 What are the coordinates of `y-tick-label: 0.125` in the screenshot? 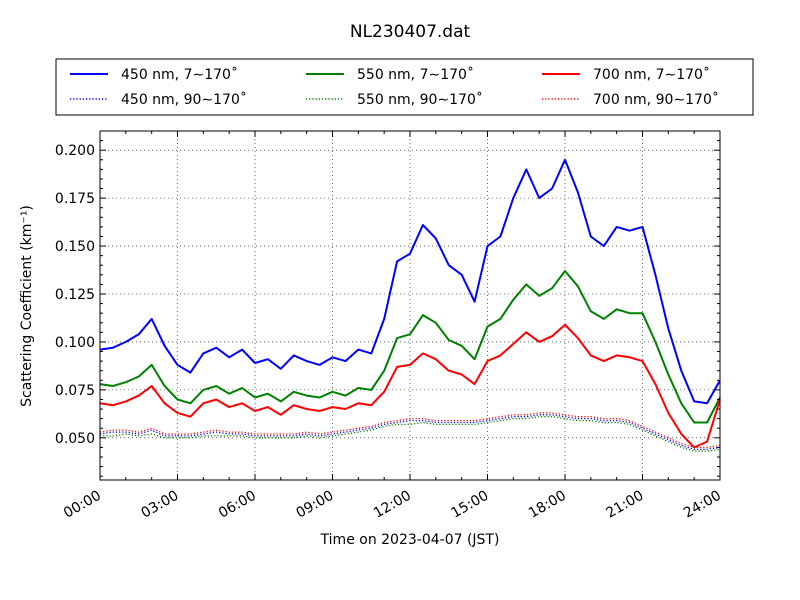 It's located at (75, 295).